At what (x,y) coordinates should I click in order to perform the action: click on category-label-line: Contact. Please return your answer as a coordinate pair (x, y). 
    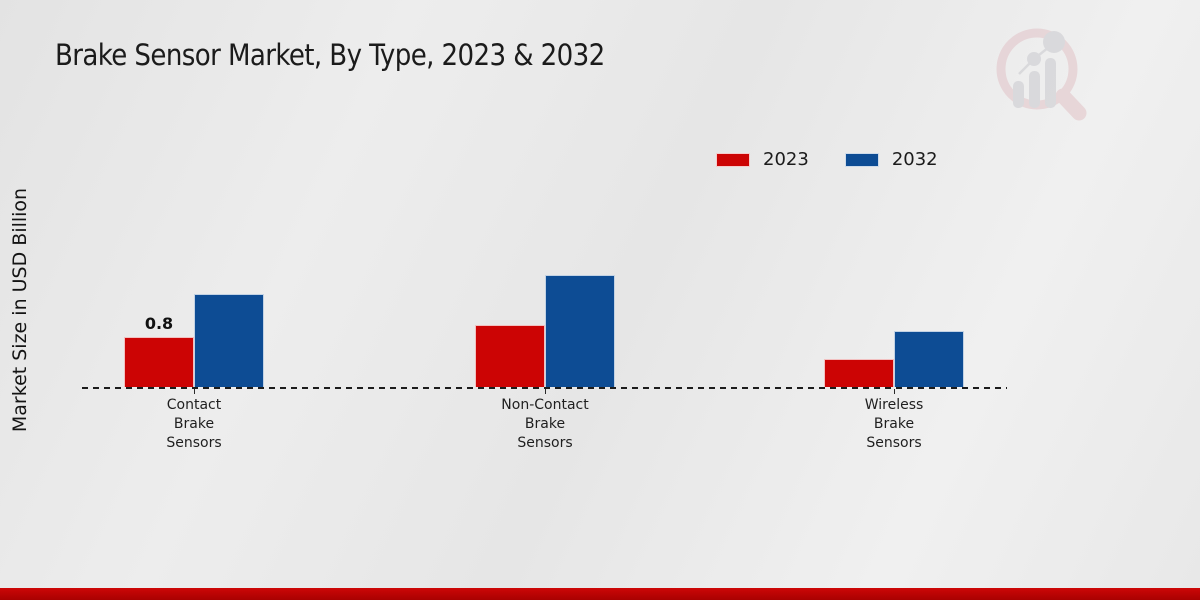
    Looking at the image, I should click on (194, 405).